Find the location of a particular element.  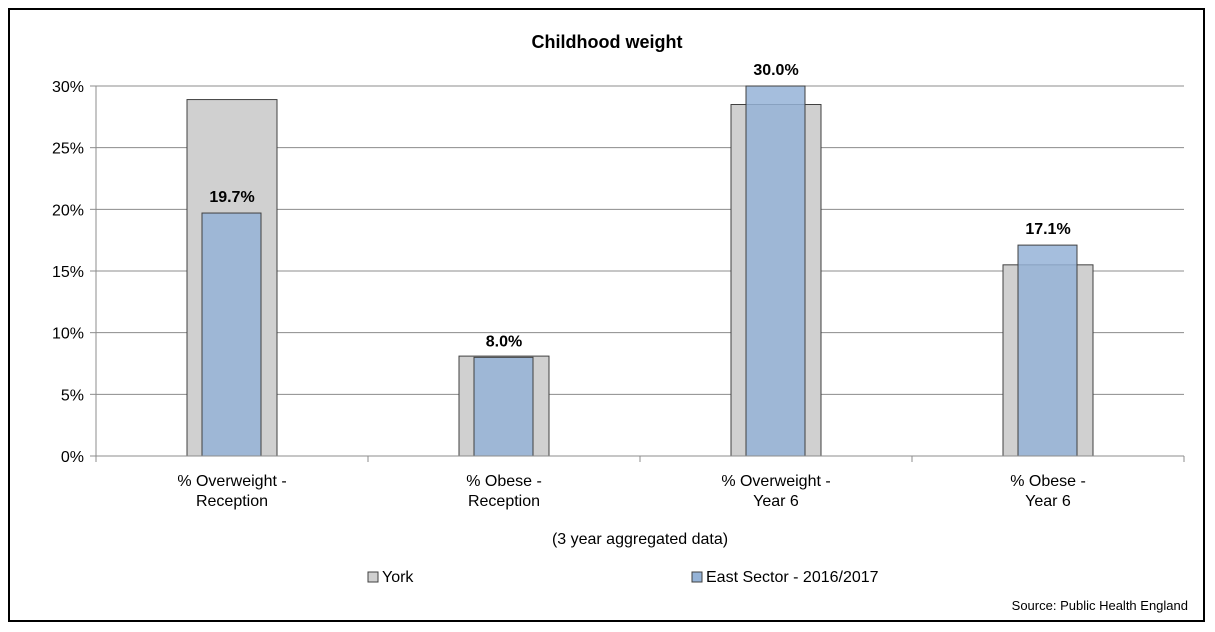

y-tick-label: 15% is located at coordinates (68, 272).